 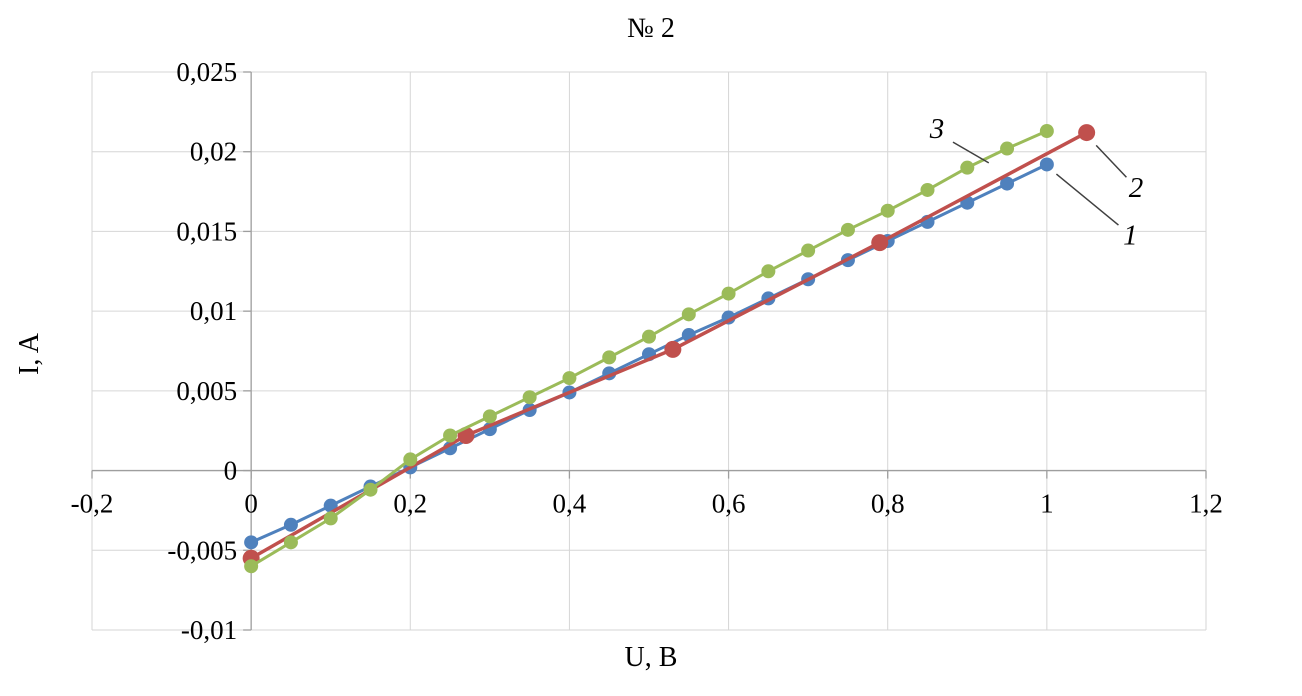 I want to click on svg-text: -0,005, so click(x=202, y=550).